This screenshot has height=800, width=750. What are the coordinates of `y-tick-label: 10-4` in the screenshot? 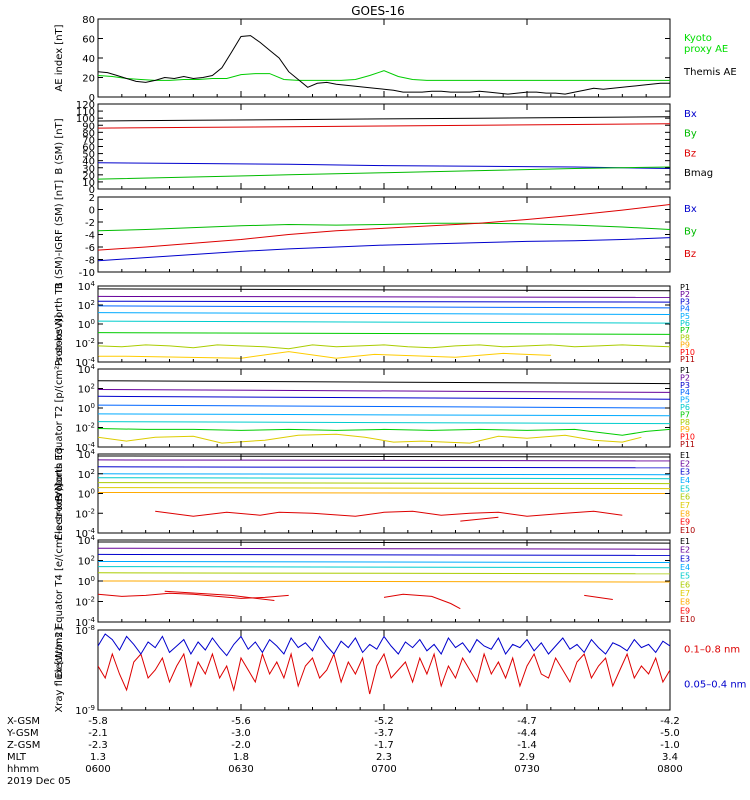 It's located at (85, 447).